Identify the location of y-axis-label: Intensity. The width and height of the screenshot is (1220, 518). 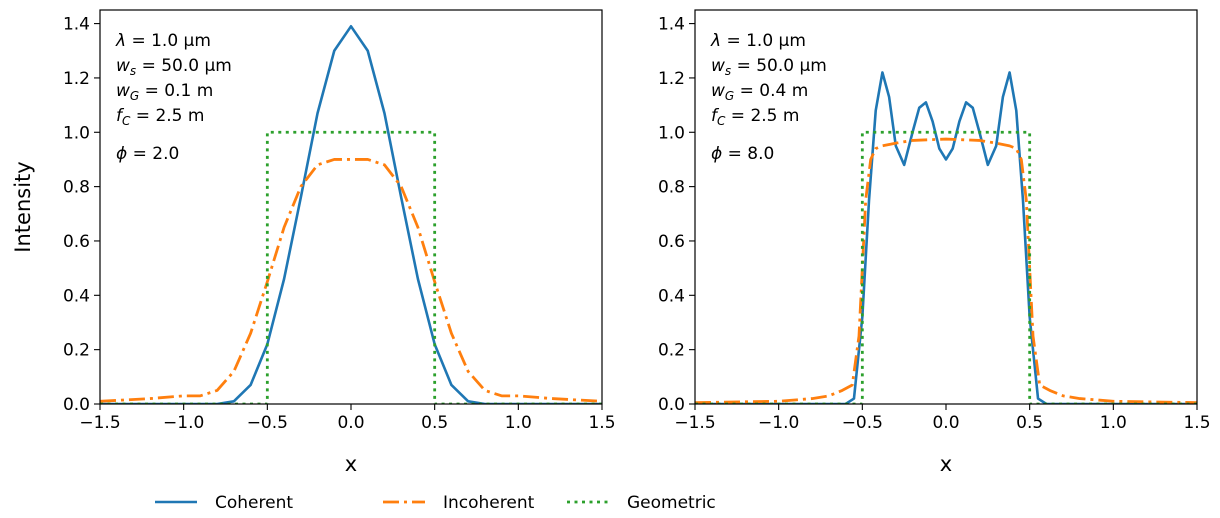
(23, 206).